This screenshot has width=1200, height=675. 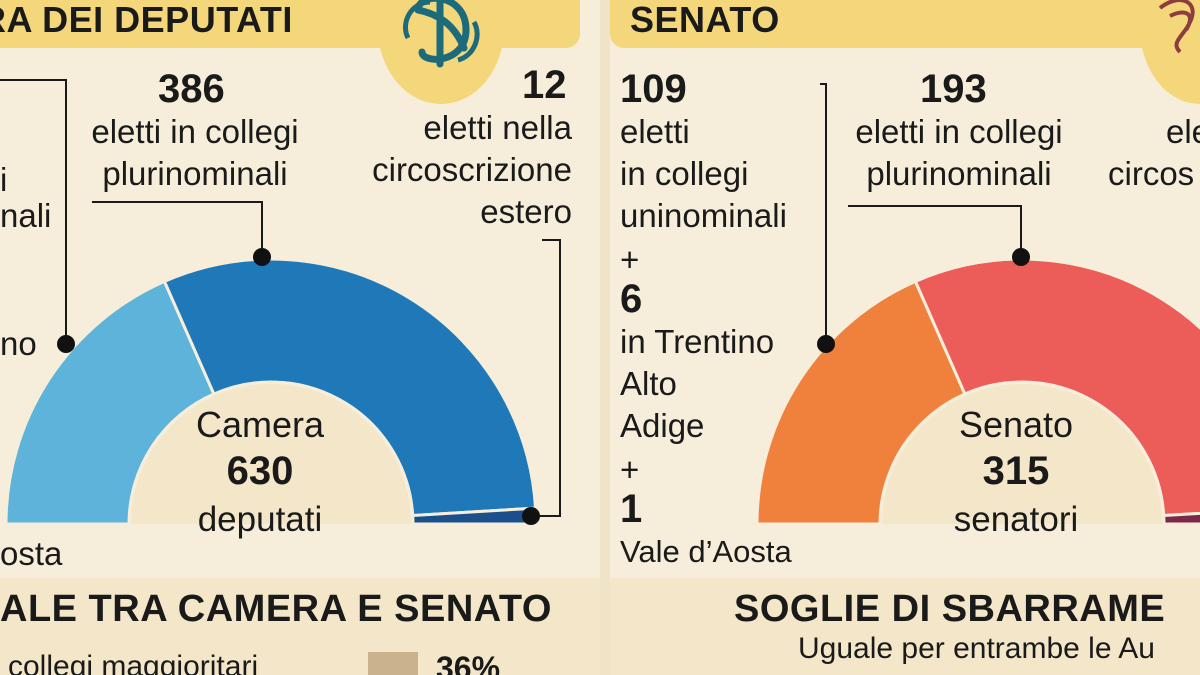 I want to click on senato-leader-pluri, so click(x=935, y=231).